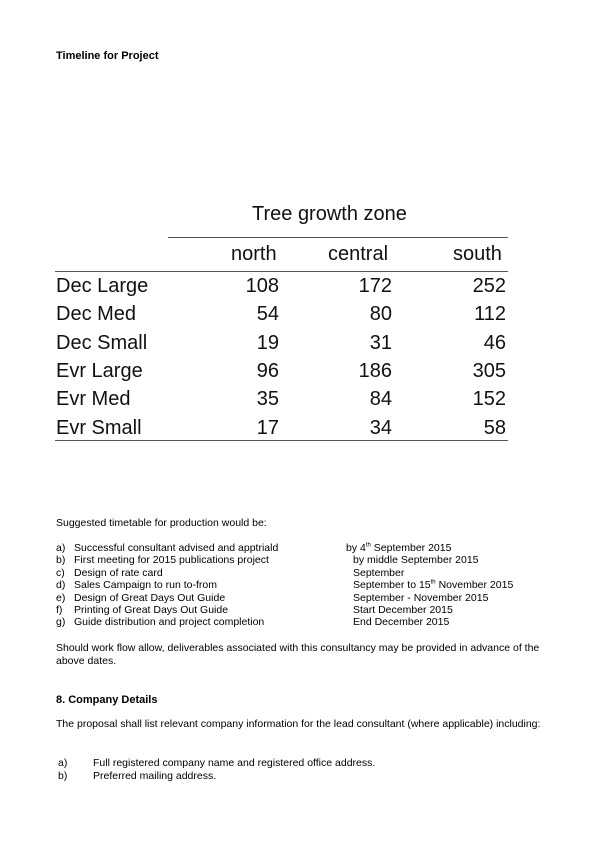 Image resolution: width=596 pixels, height=842 pixels. Describe the element at coordinates (403, 610) in the screenshot. I see `timetable-item-date: Start December 2015` at that location.